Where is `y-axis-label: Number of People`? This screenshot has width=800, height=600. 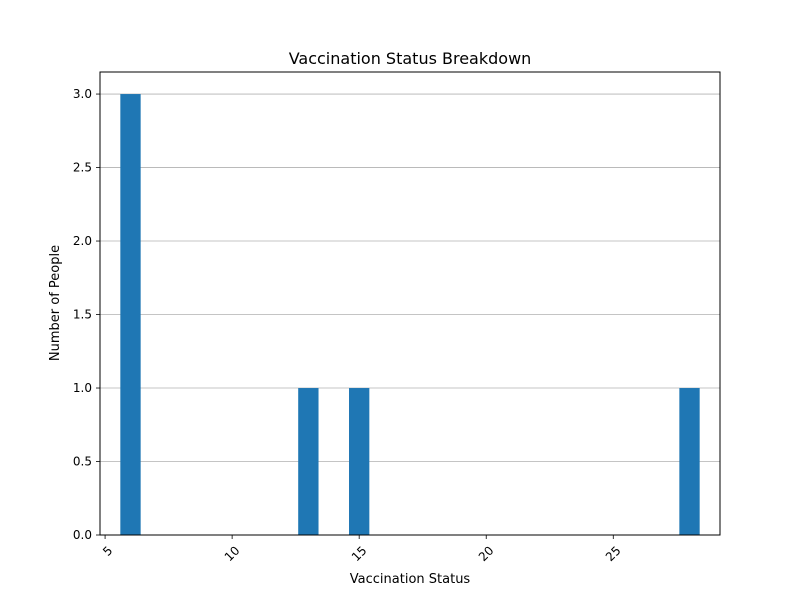
y-axis-label: Number of People is located at coordinates (55, 303).